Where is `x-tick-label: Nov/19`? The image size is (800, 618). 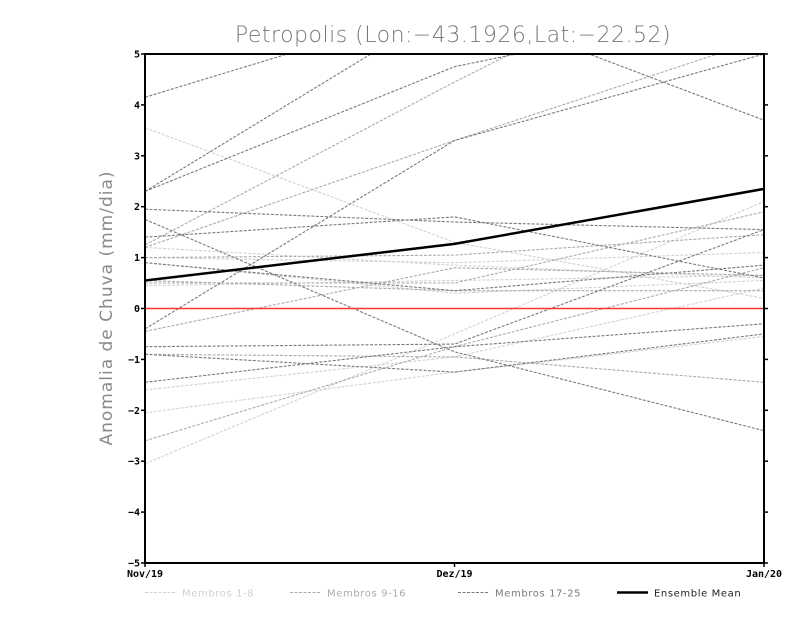
x-tick-label: Nov/19 is located at coordinates (145, 574).